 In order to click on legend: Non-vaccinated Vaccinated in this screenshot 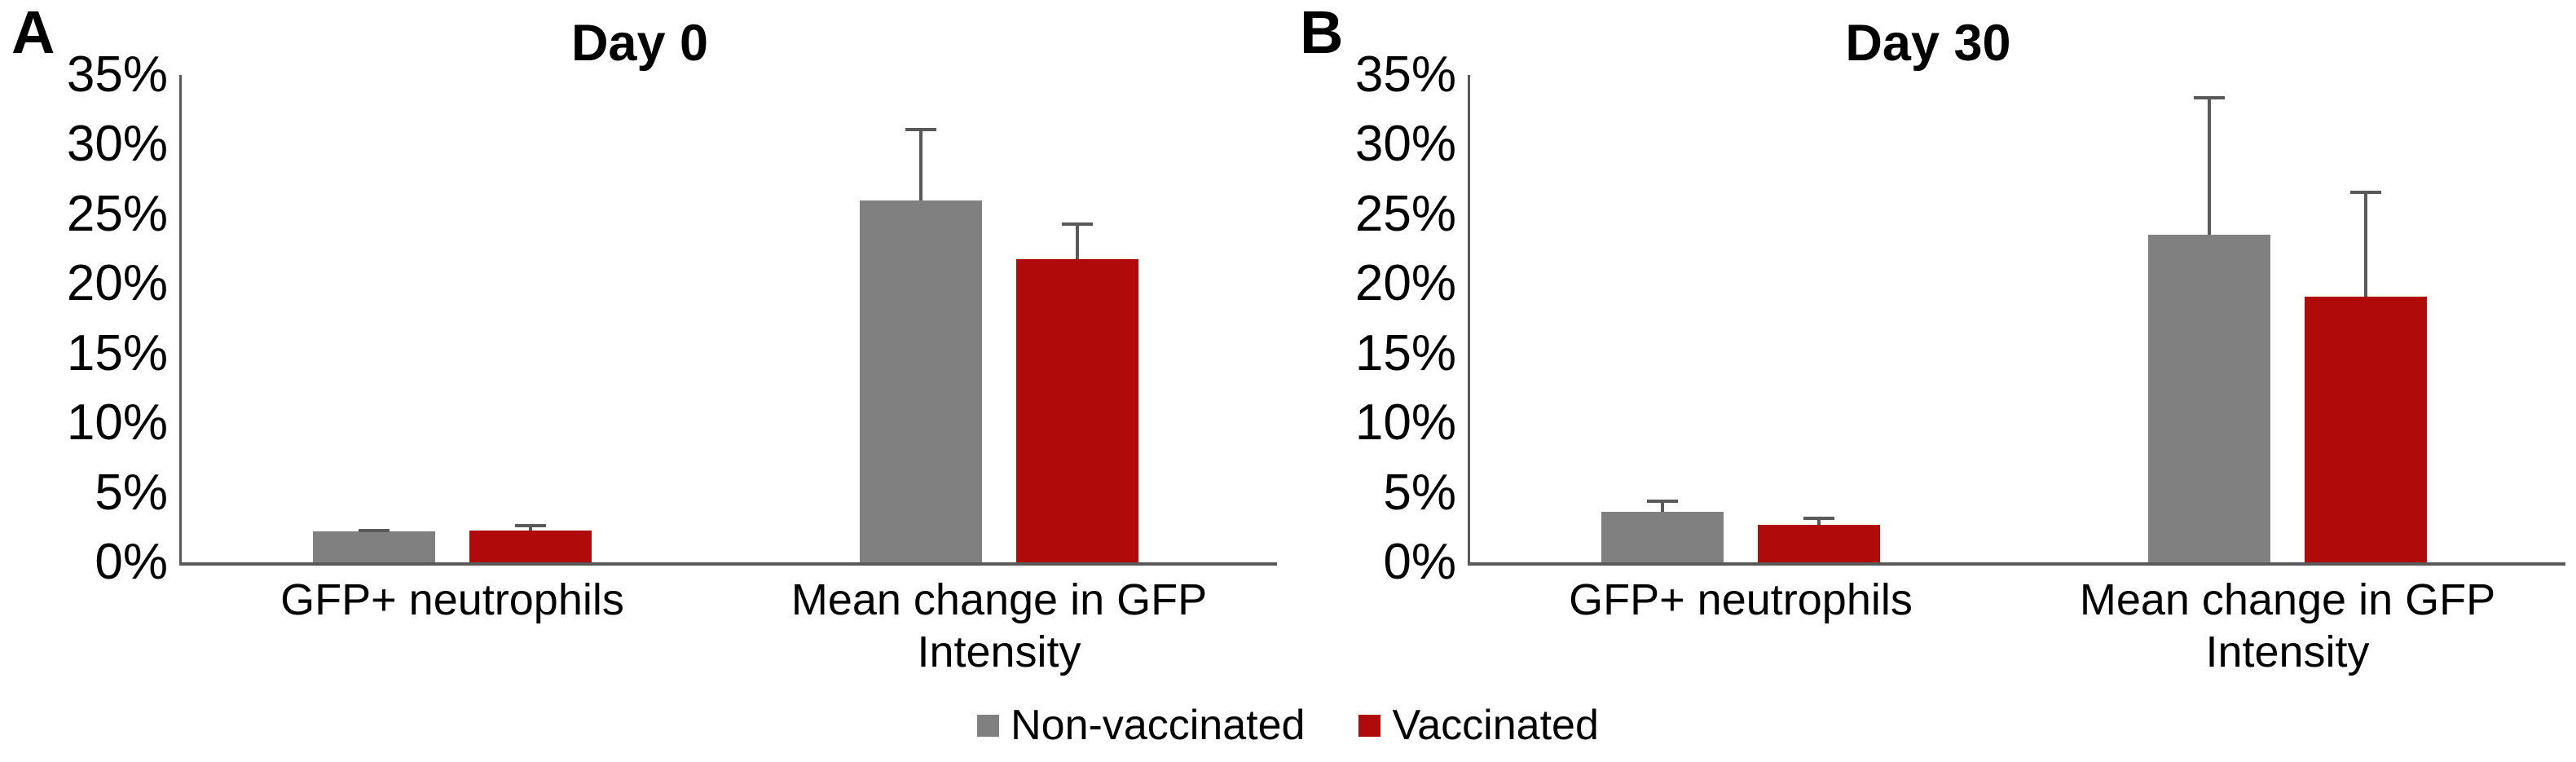, I will do `click(1288, 725)`.